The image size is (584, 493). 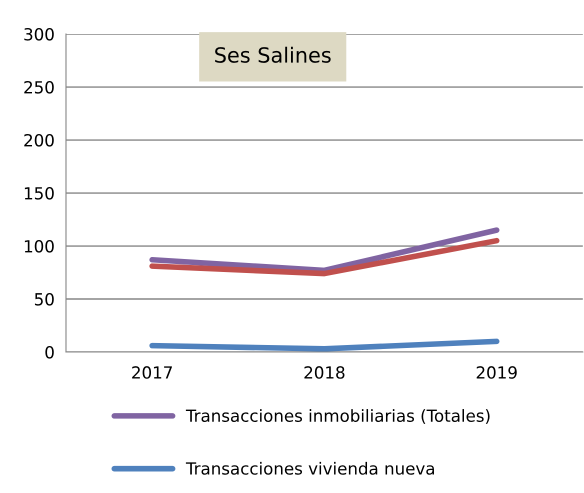 I want to click on y-tick-label: 50, so click(x=44, y=299).